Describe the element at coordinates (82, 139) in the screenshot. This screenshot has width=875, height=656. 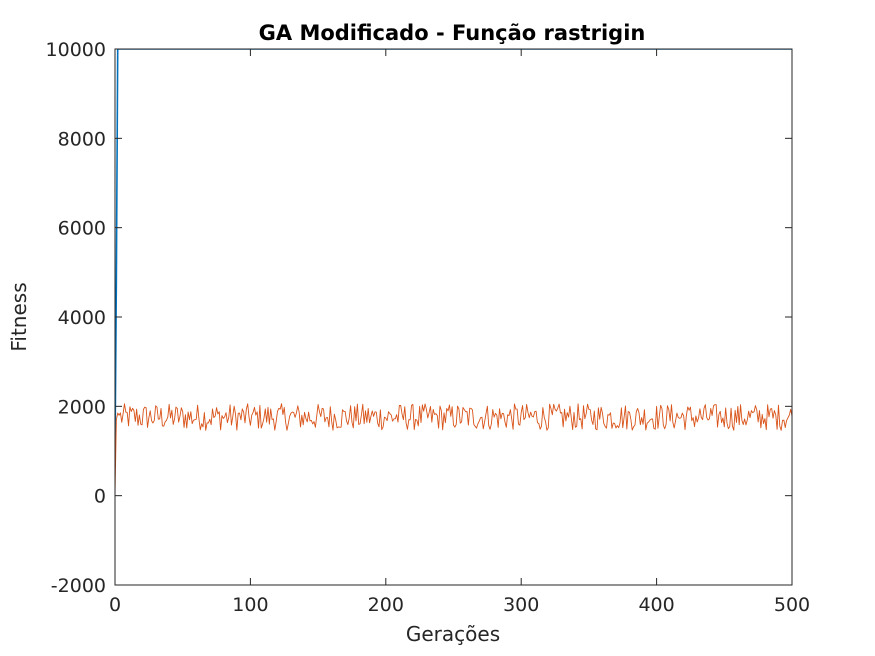
I see `y-tick-label: 8000` at that location.